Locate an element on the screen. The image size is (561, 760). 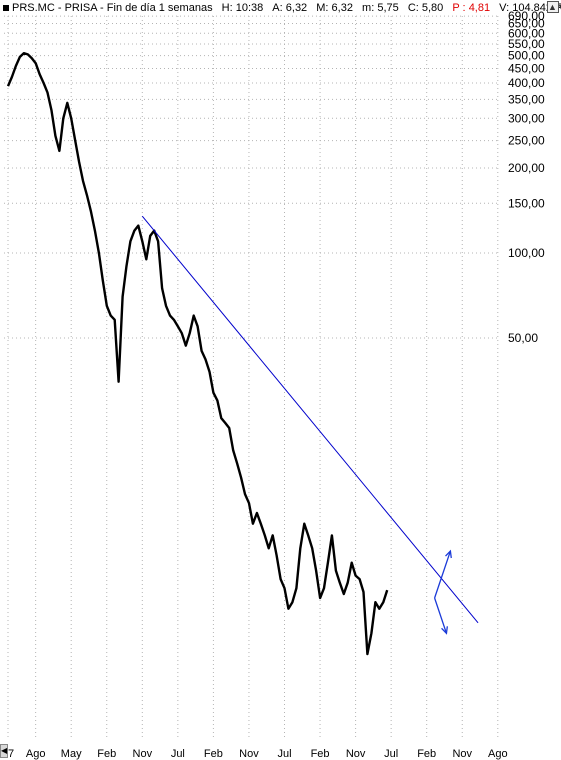
c-label: C: is located at coordinates (413, 8).